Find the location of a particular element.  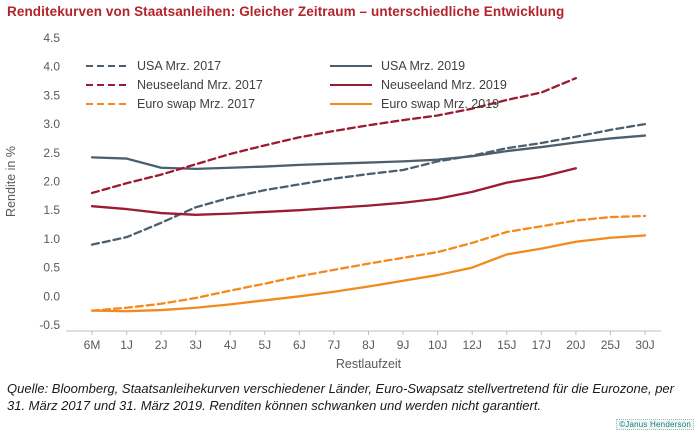

legend-label: Euro swap Mrz. 2019 is located at coordinates (440, 104).